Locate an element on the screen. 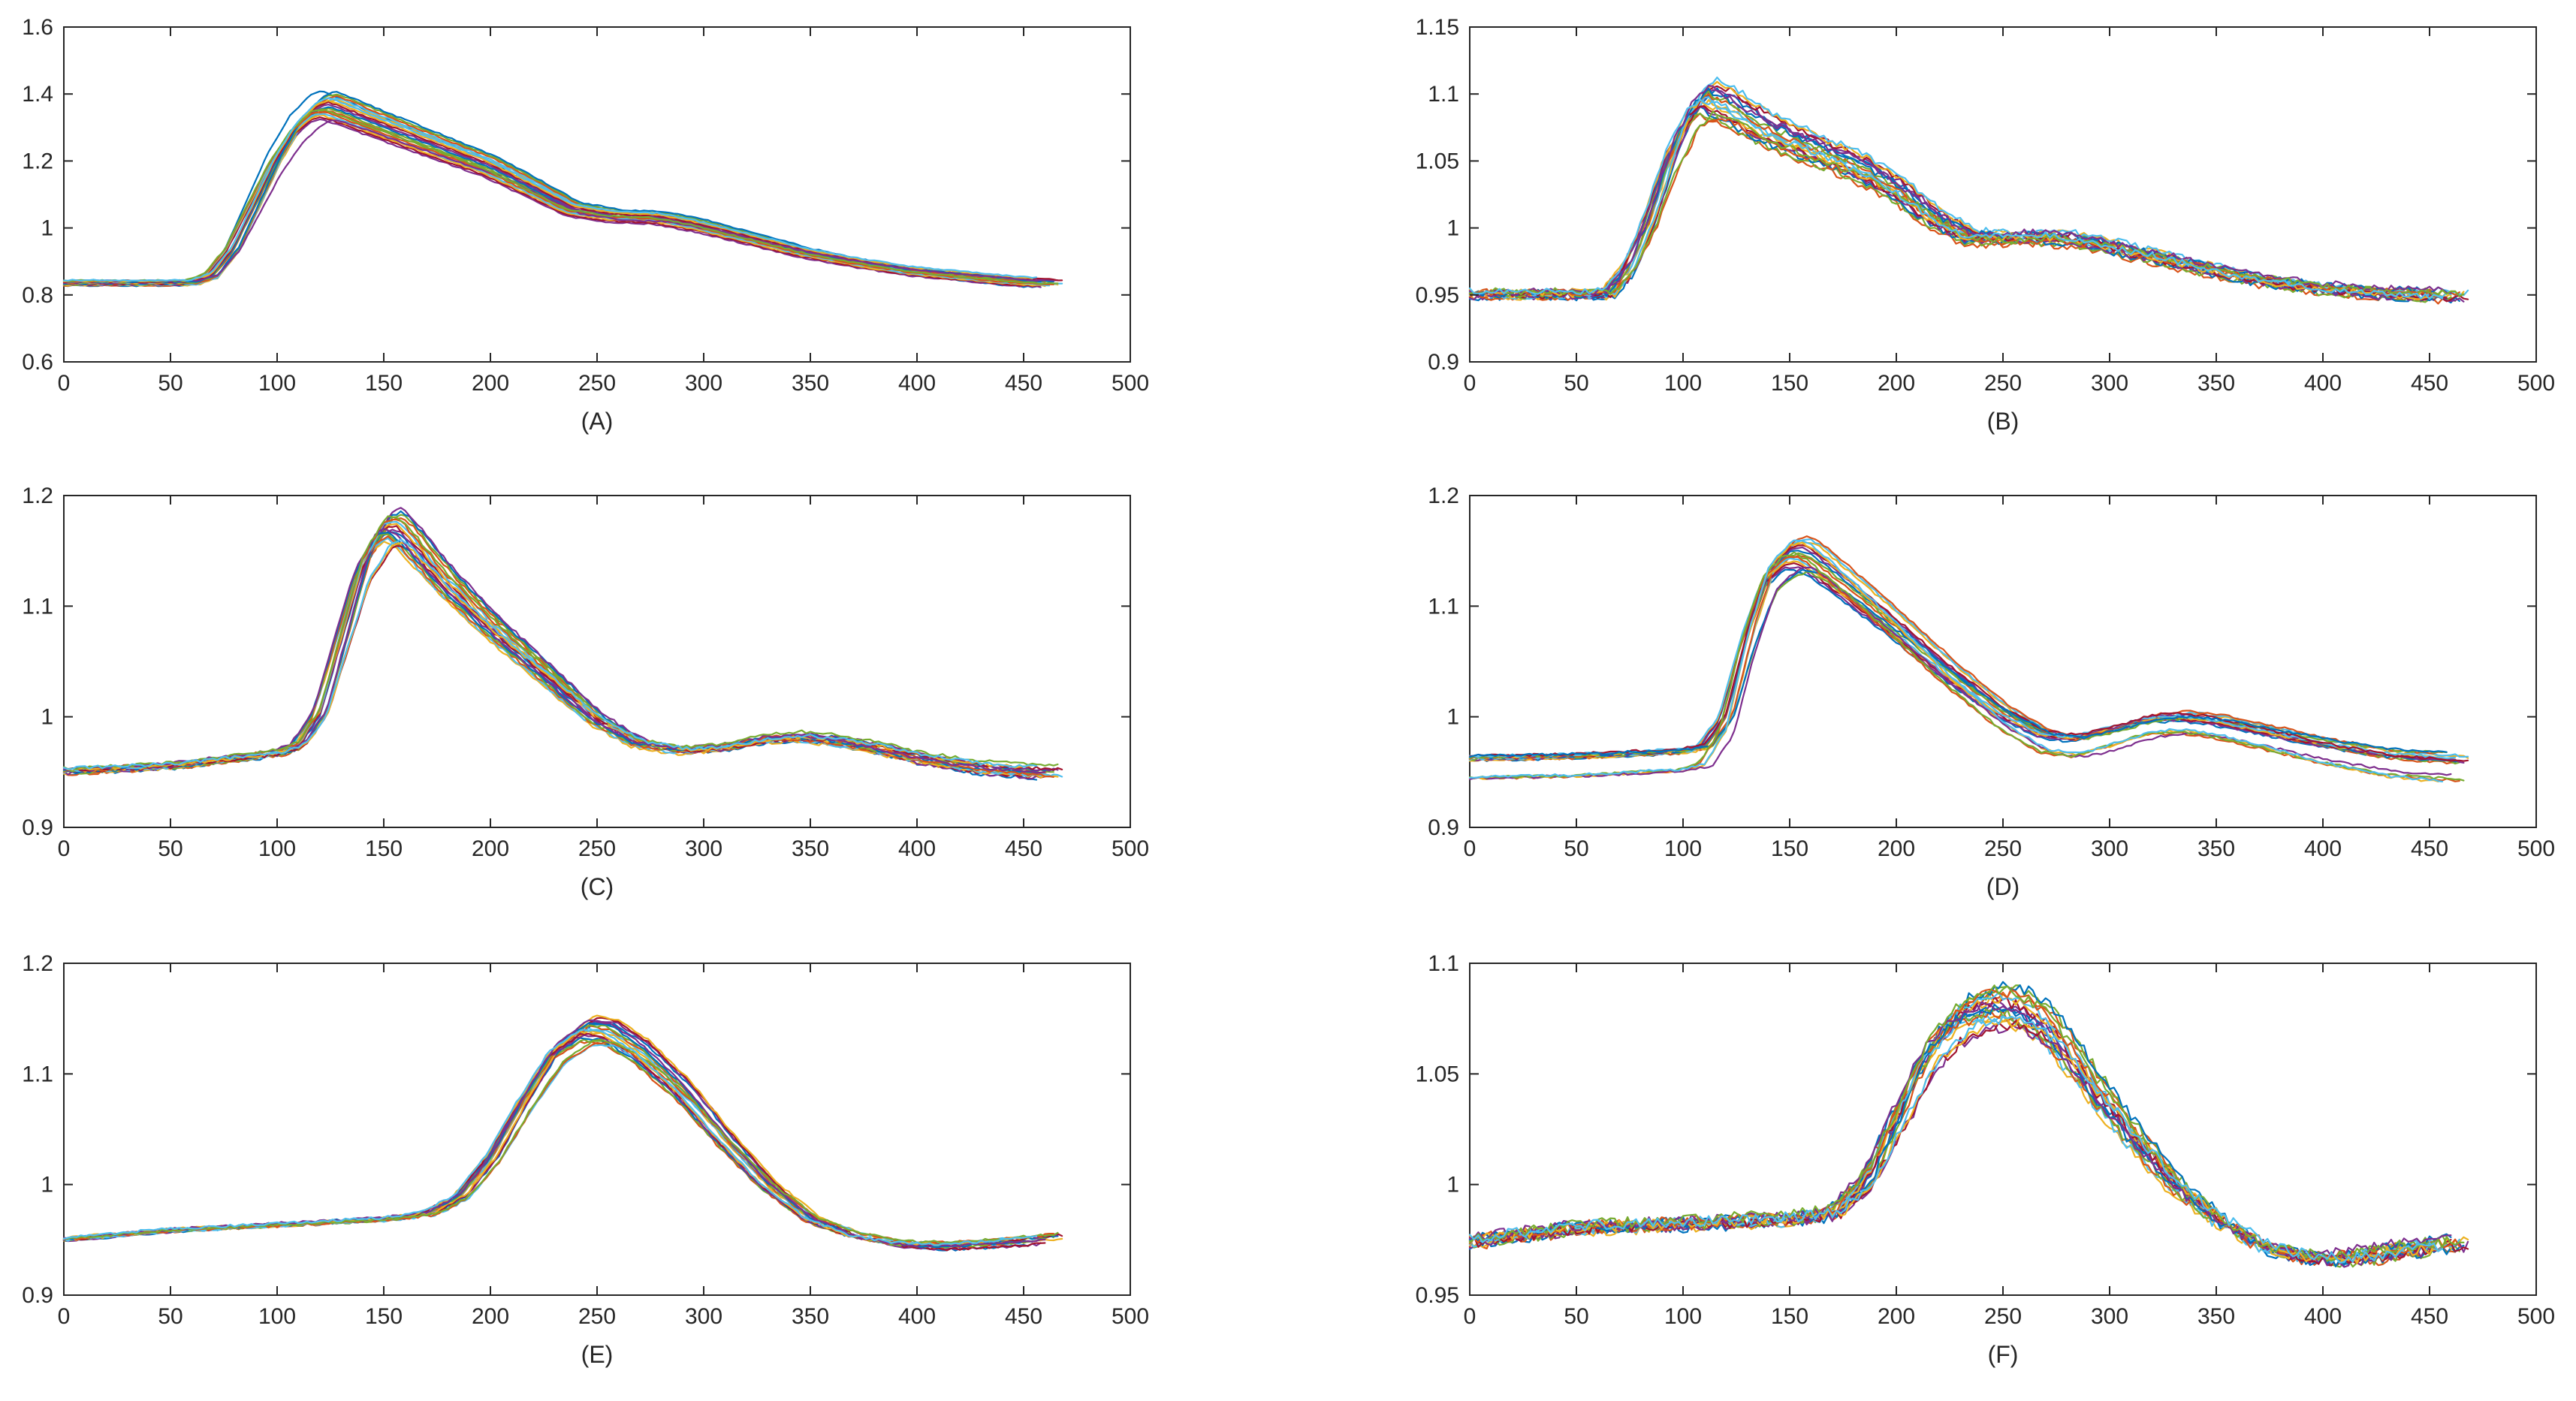 The height and width of the screenshot is (1401, 2576). panel-caption: (E) is located at coordinates (597, 1355).